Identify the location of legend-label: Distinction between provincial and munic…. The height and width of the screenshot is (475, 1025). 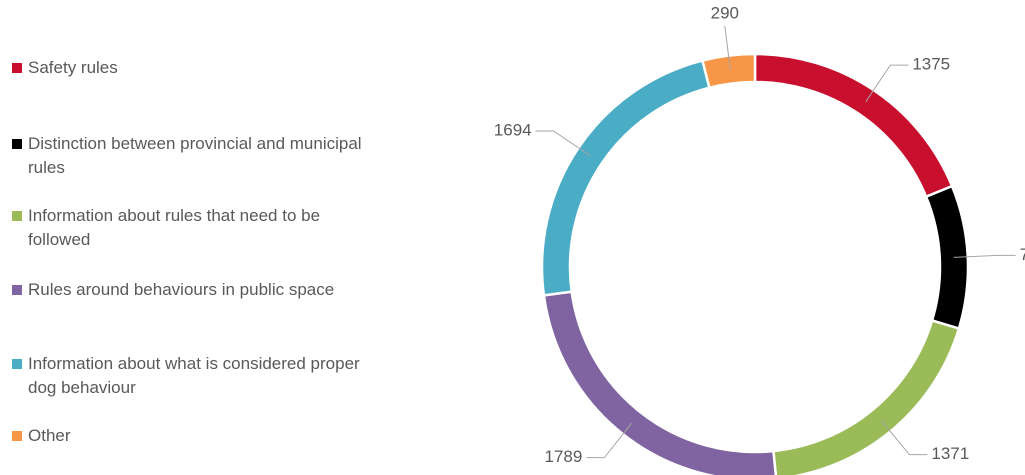
(195, 155).